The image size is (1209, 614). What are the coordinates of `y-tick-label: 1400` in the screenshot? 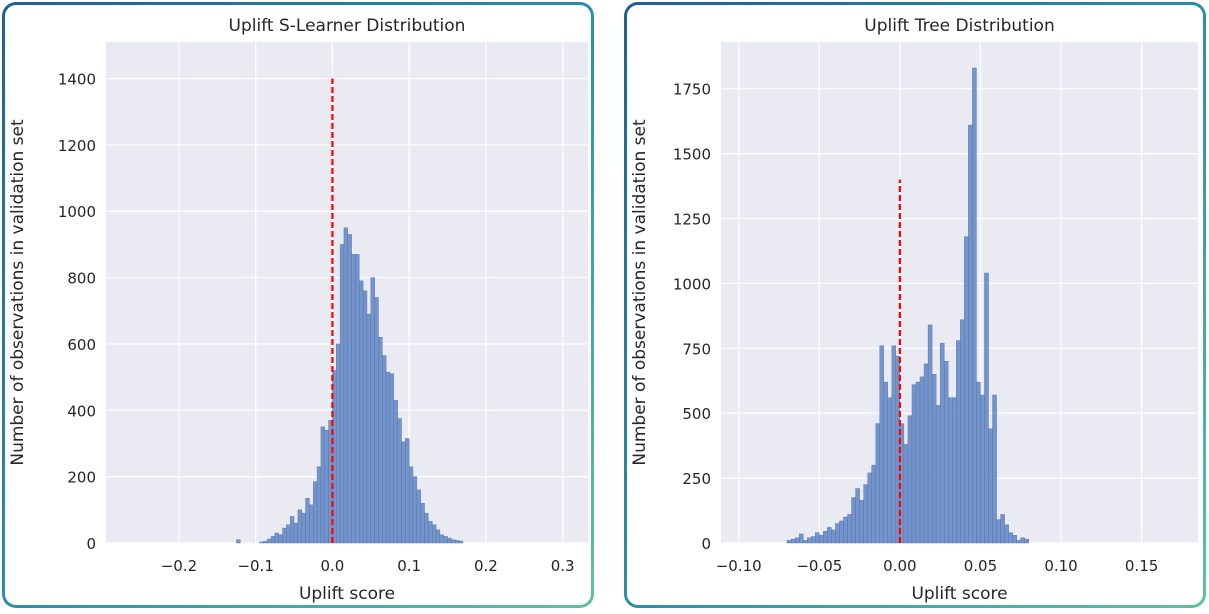 It's located at (77, 79).